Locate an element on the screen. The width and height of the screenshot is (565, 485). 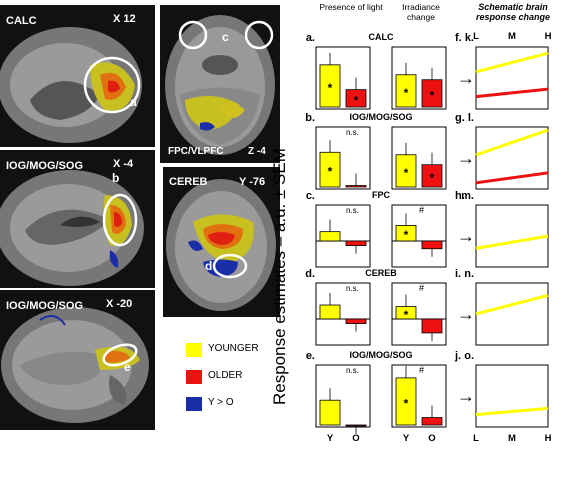
panel-letter: g. is located at coordinates (460, 118).